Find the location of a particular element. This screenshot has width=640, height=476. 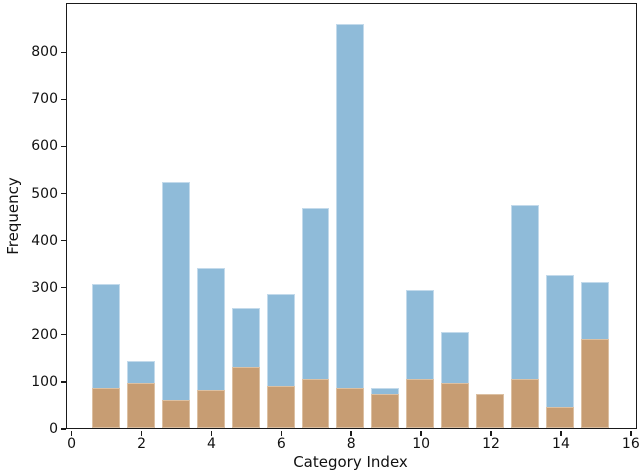

x-tick-label-6: 6 is located at coordinates (281, 444).